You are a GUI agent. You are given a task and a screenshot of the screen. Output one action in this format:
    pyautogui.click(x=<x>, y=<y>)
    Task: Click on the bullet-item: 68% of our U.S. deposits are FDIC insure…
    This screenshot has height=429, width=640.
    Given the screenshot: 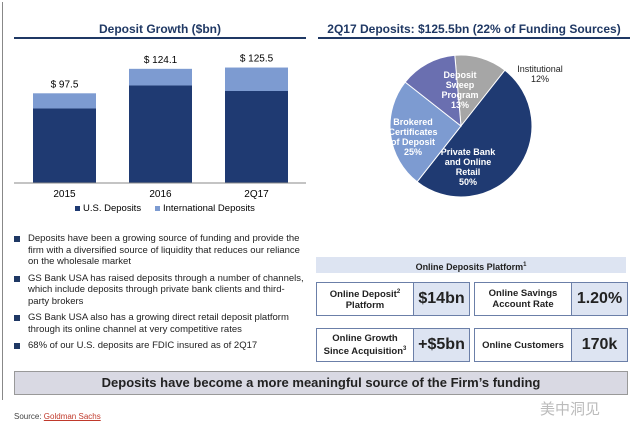 What is the action you would take?
    pyautogui.click(x=159, y=346)
    